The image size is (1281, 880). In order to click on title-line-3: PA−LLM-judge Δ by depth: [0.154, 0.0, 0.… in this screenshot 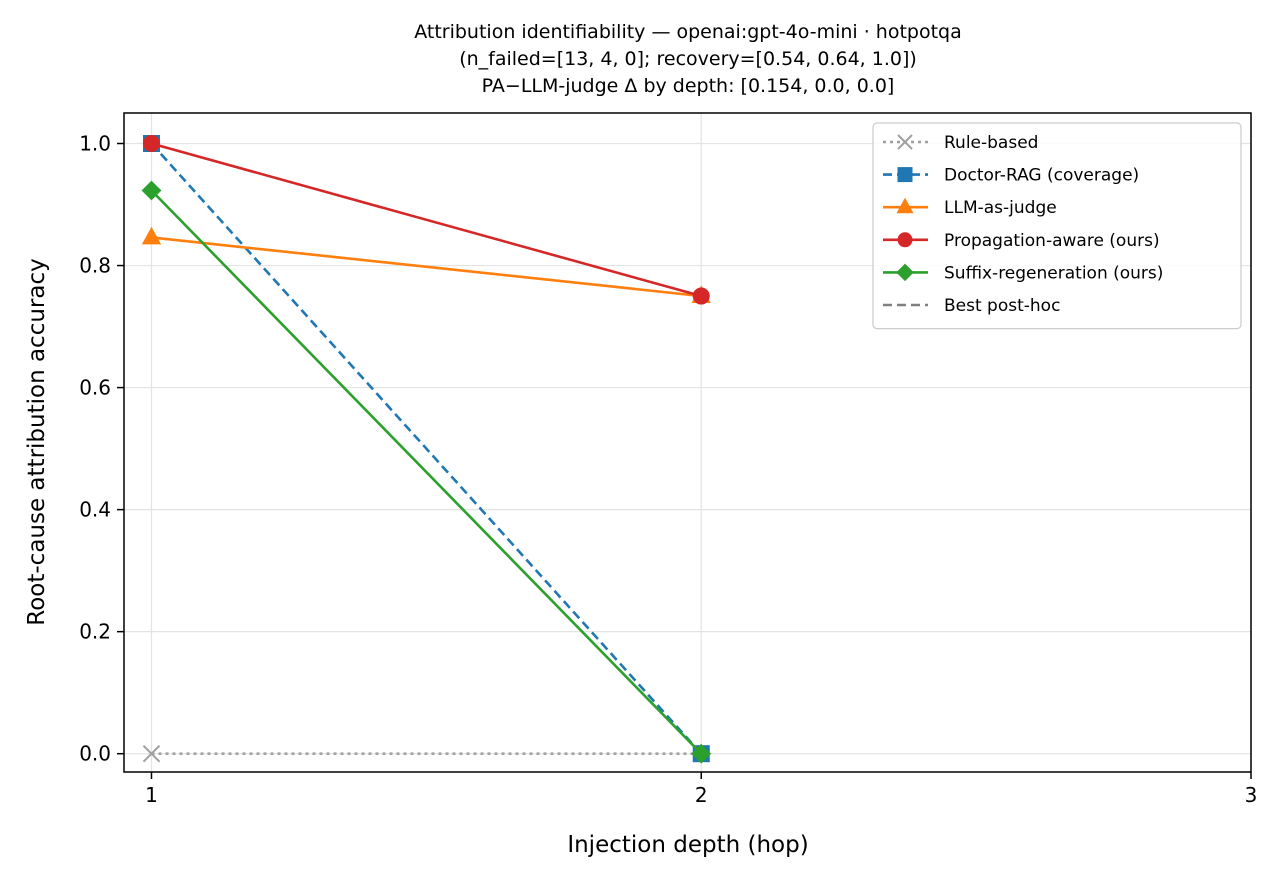, I will do `click(688, 86)`.